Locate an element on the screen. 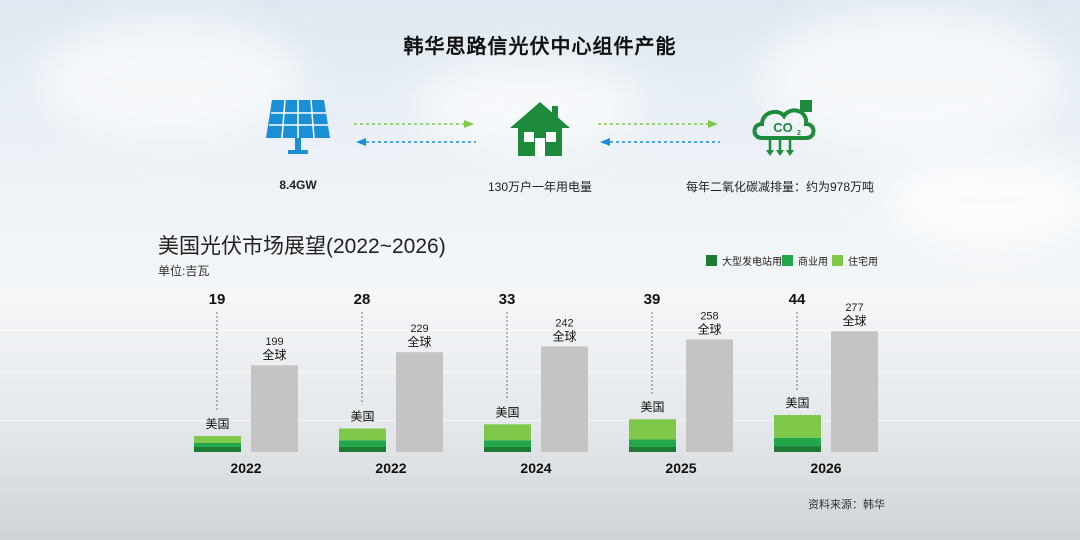 The image size is (1080, 540). global-value-label: 199 is located at coordinates (274, 342).